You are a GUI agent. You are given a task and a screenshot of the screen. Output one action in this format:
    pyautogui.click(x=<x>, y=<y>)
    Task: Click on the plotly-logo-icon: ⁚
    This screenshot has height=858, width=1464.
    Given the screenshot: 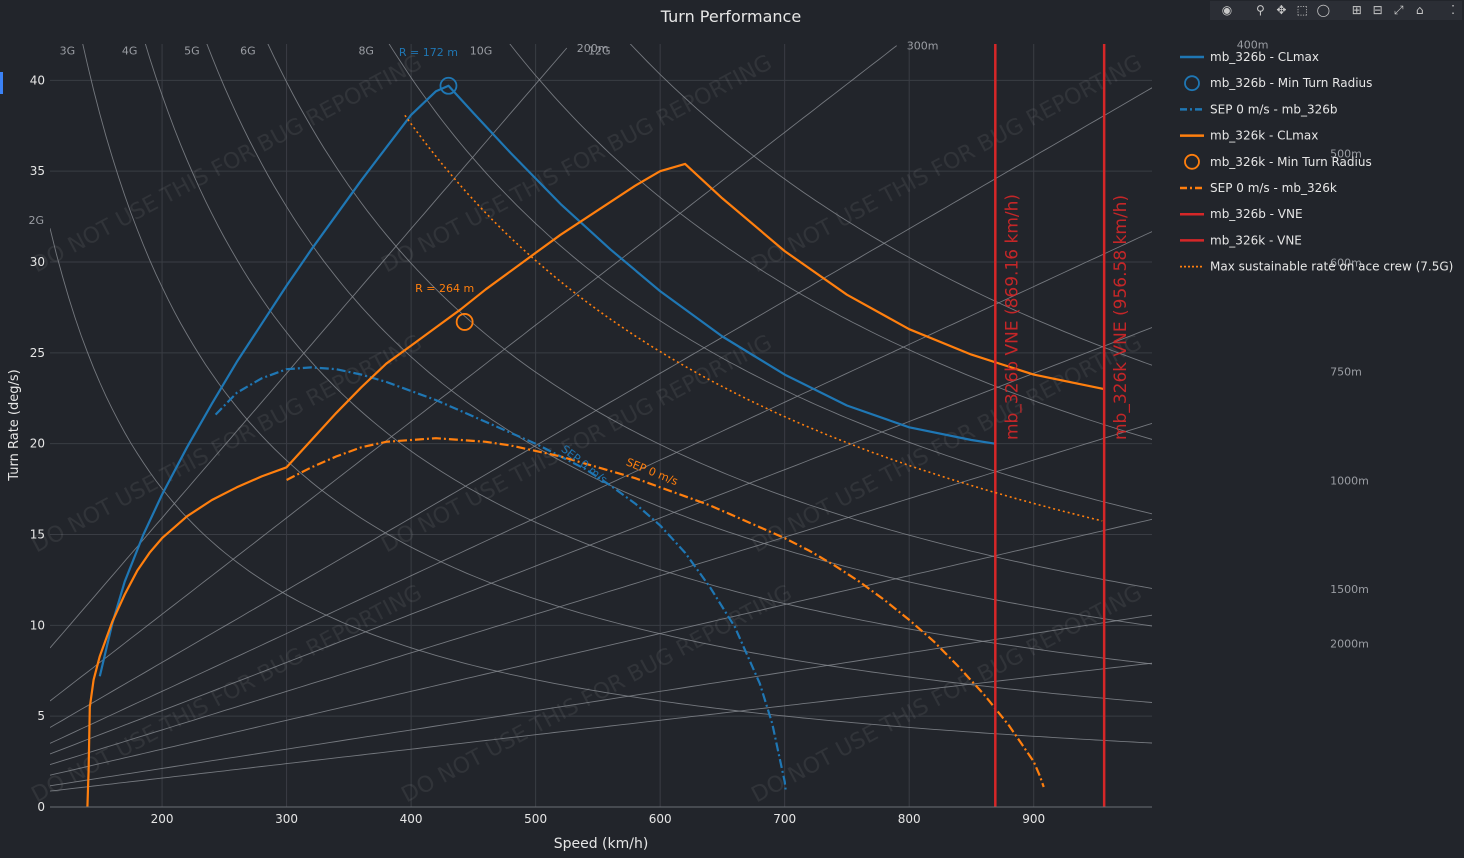 What is the action you would take?
    pyautogui.click(x=1453, y=10)
    